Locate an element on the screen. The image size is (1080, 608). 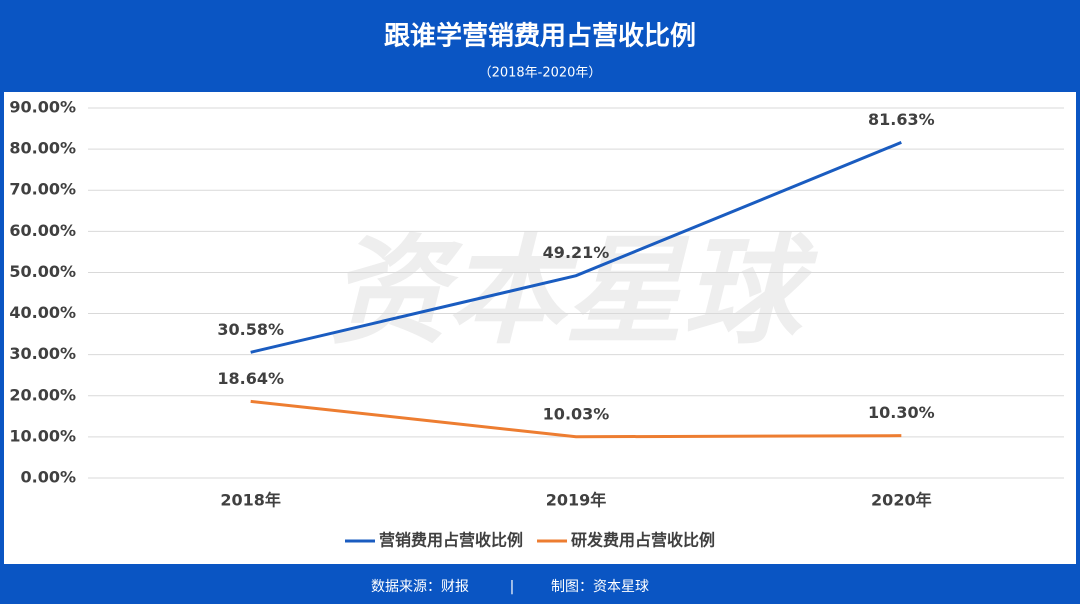
y-tick-label: 20.00% is located at coordinates (42, 394).